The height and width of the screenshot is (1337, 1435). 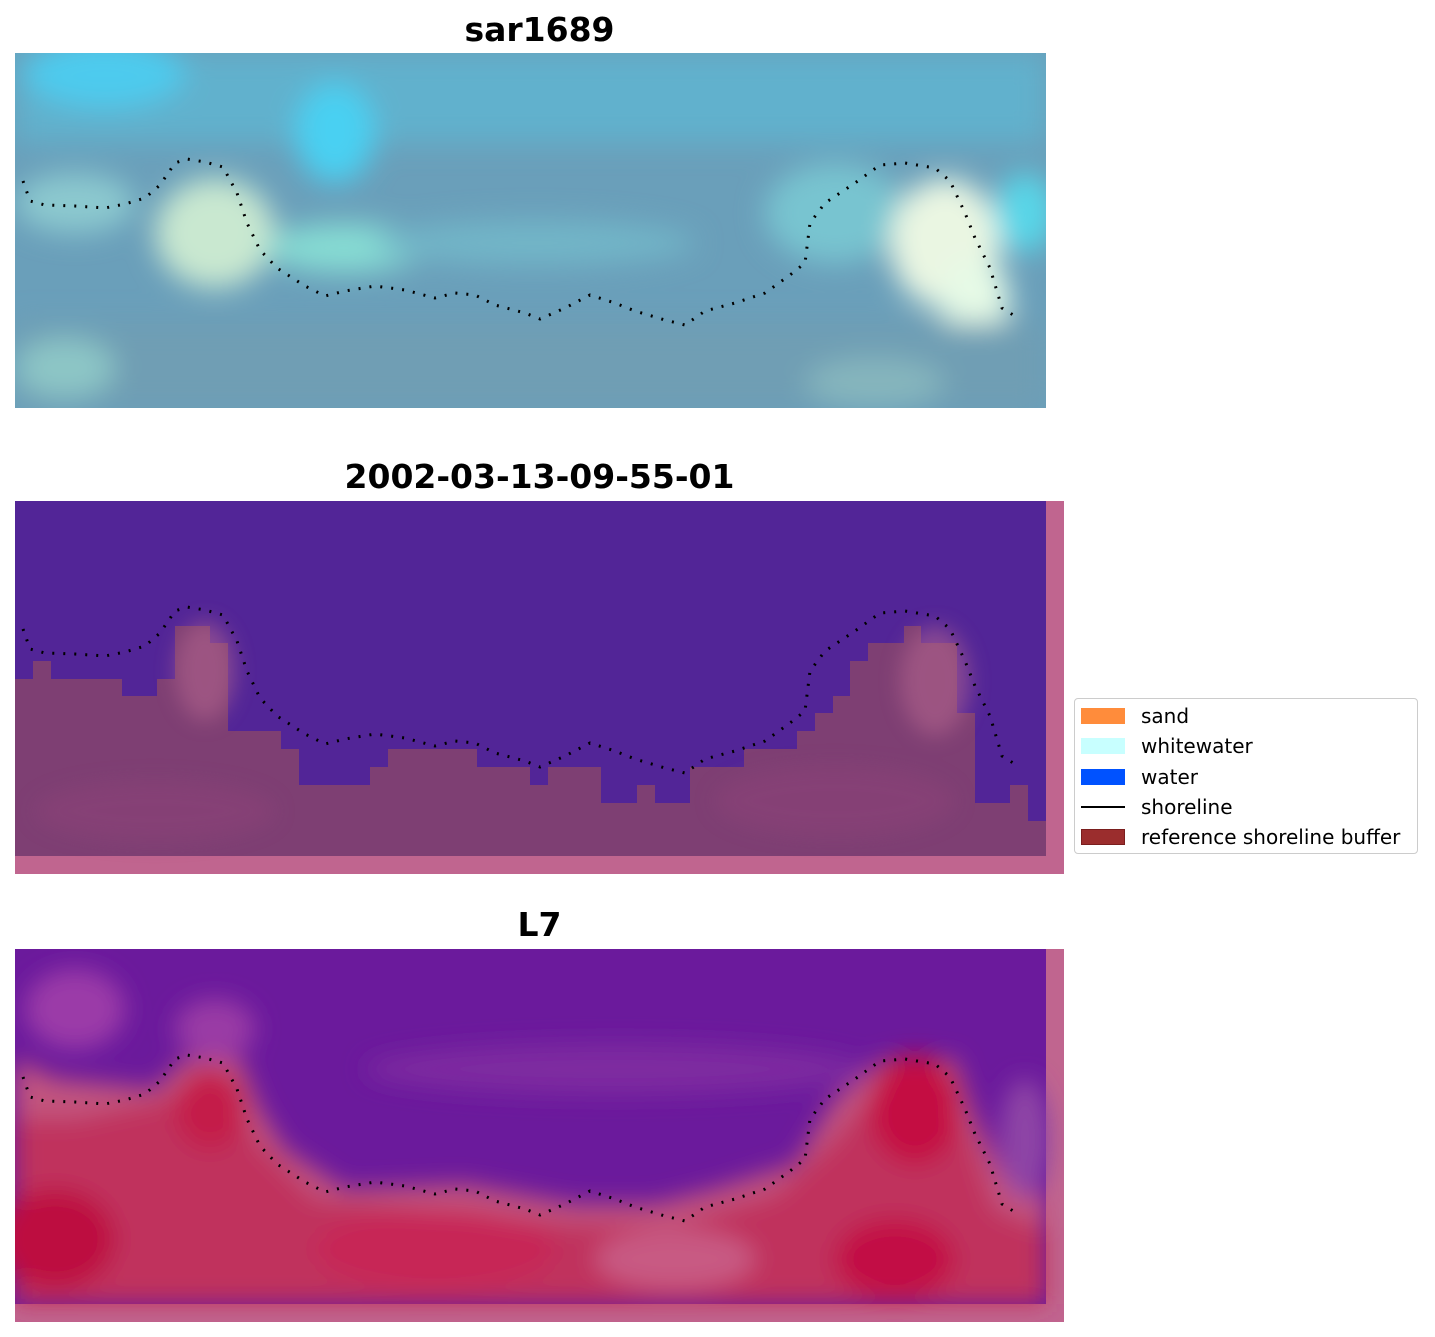 I want to click on water-swatch, so click(x=1103, y=777).